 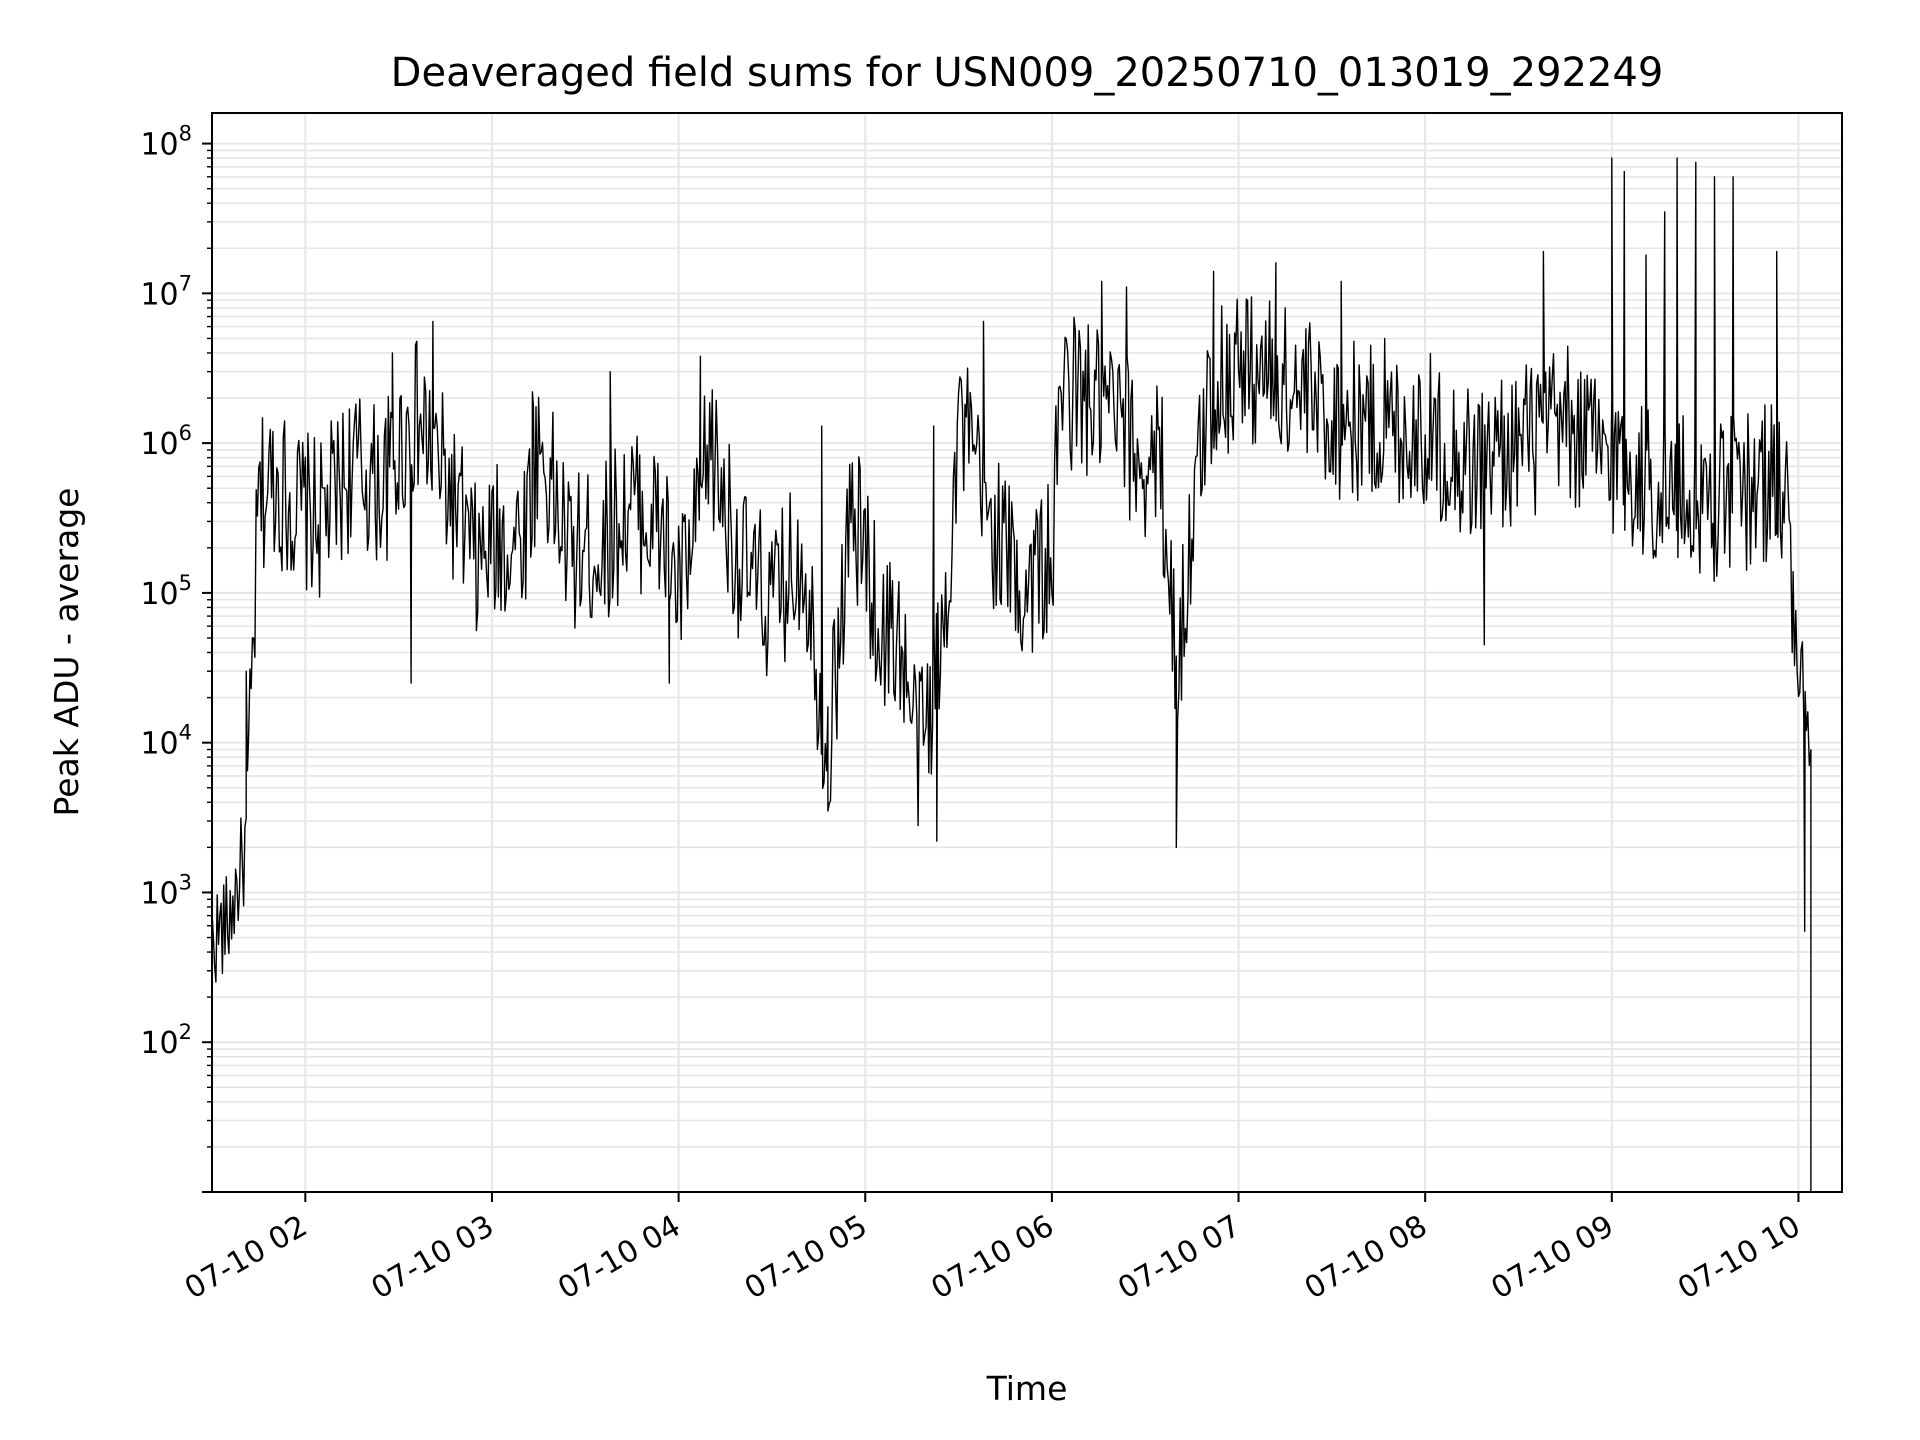 What do you see at coordinates (1179, 1258) in the screenshot?
I see `x-tick-label: 07-10 07` at bounding box center [1179, 1258].